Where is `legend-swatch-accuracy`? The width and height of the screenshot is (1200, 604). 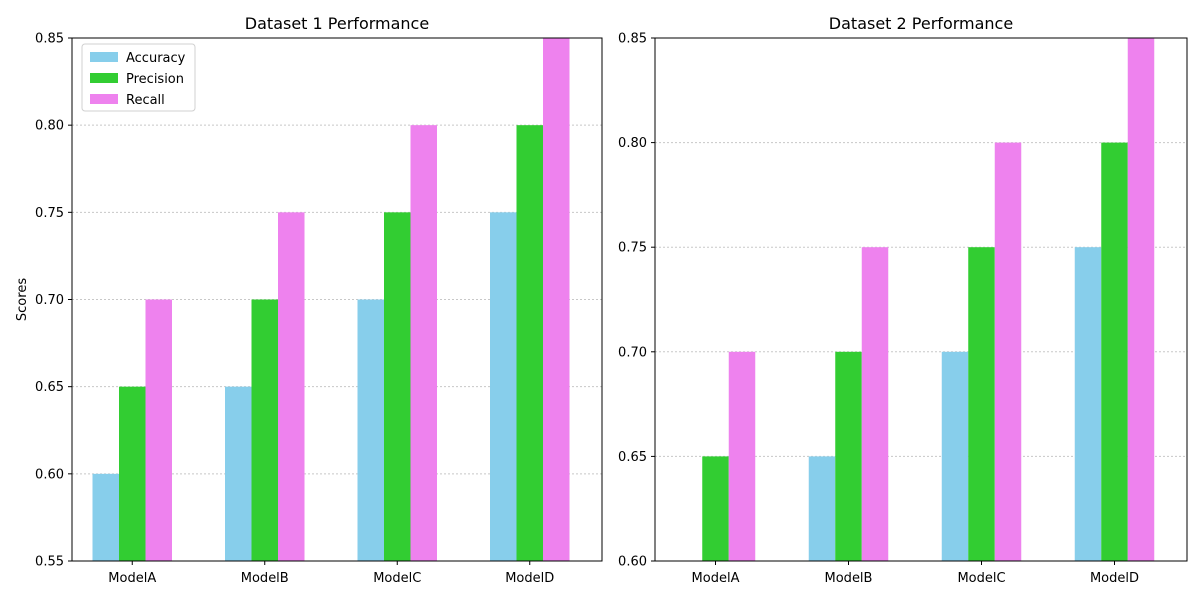 legend-swatch-accuracy is located at coordinates (104, 57).